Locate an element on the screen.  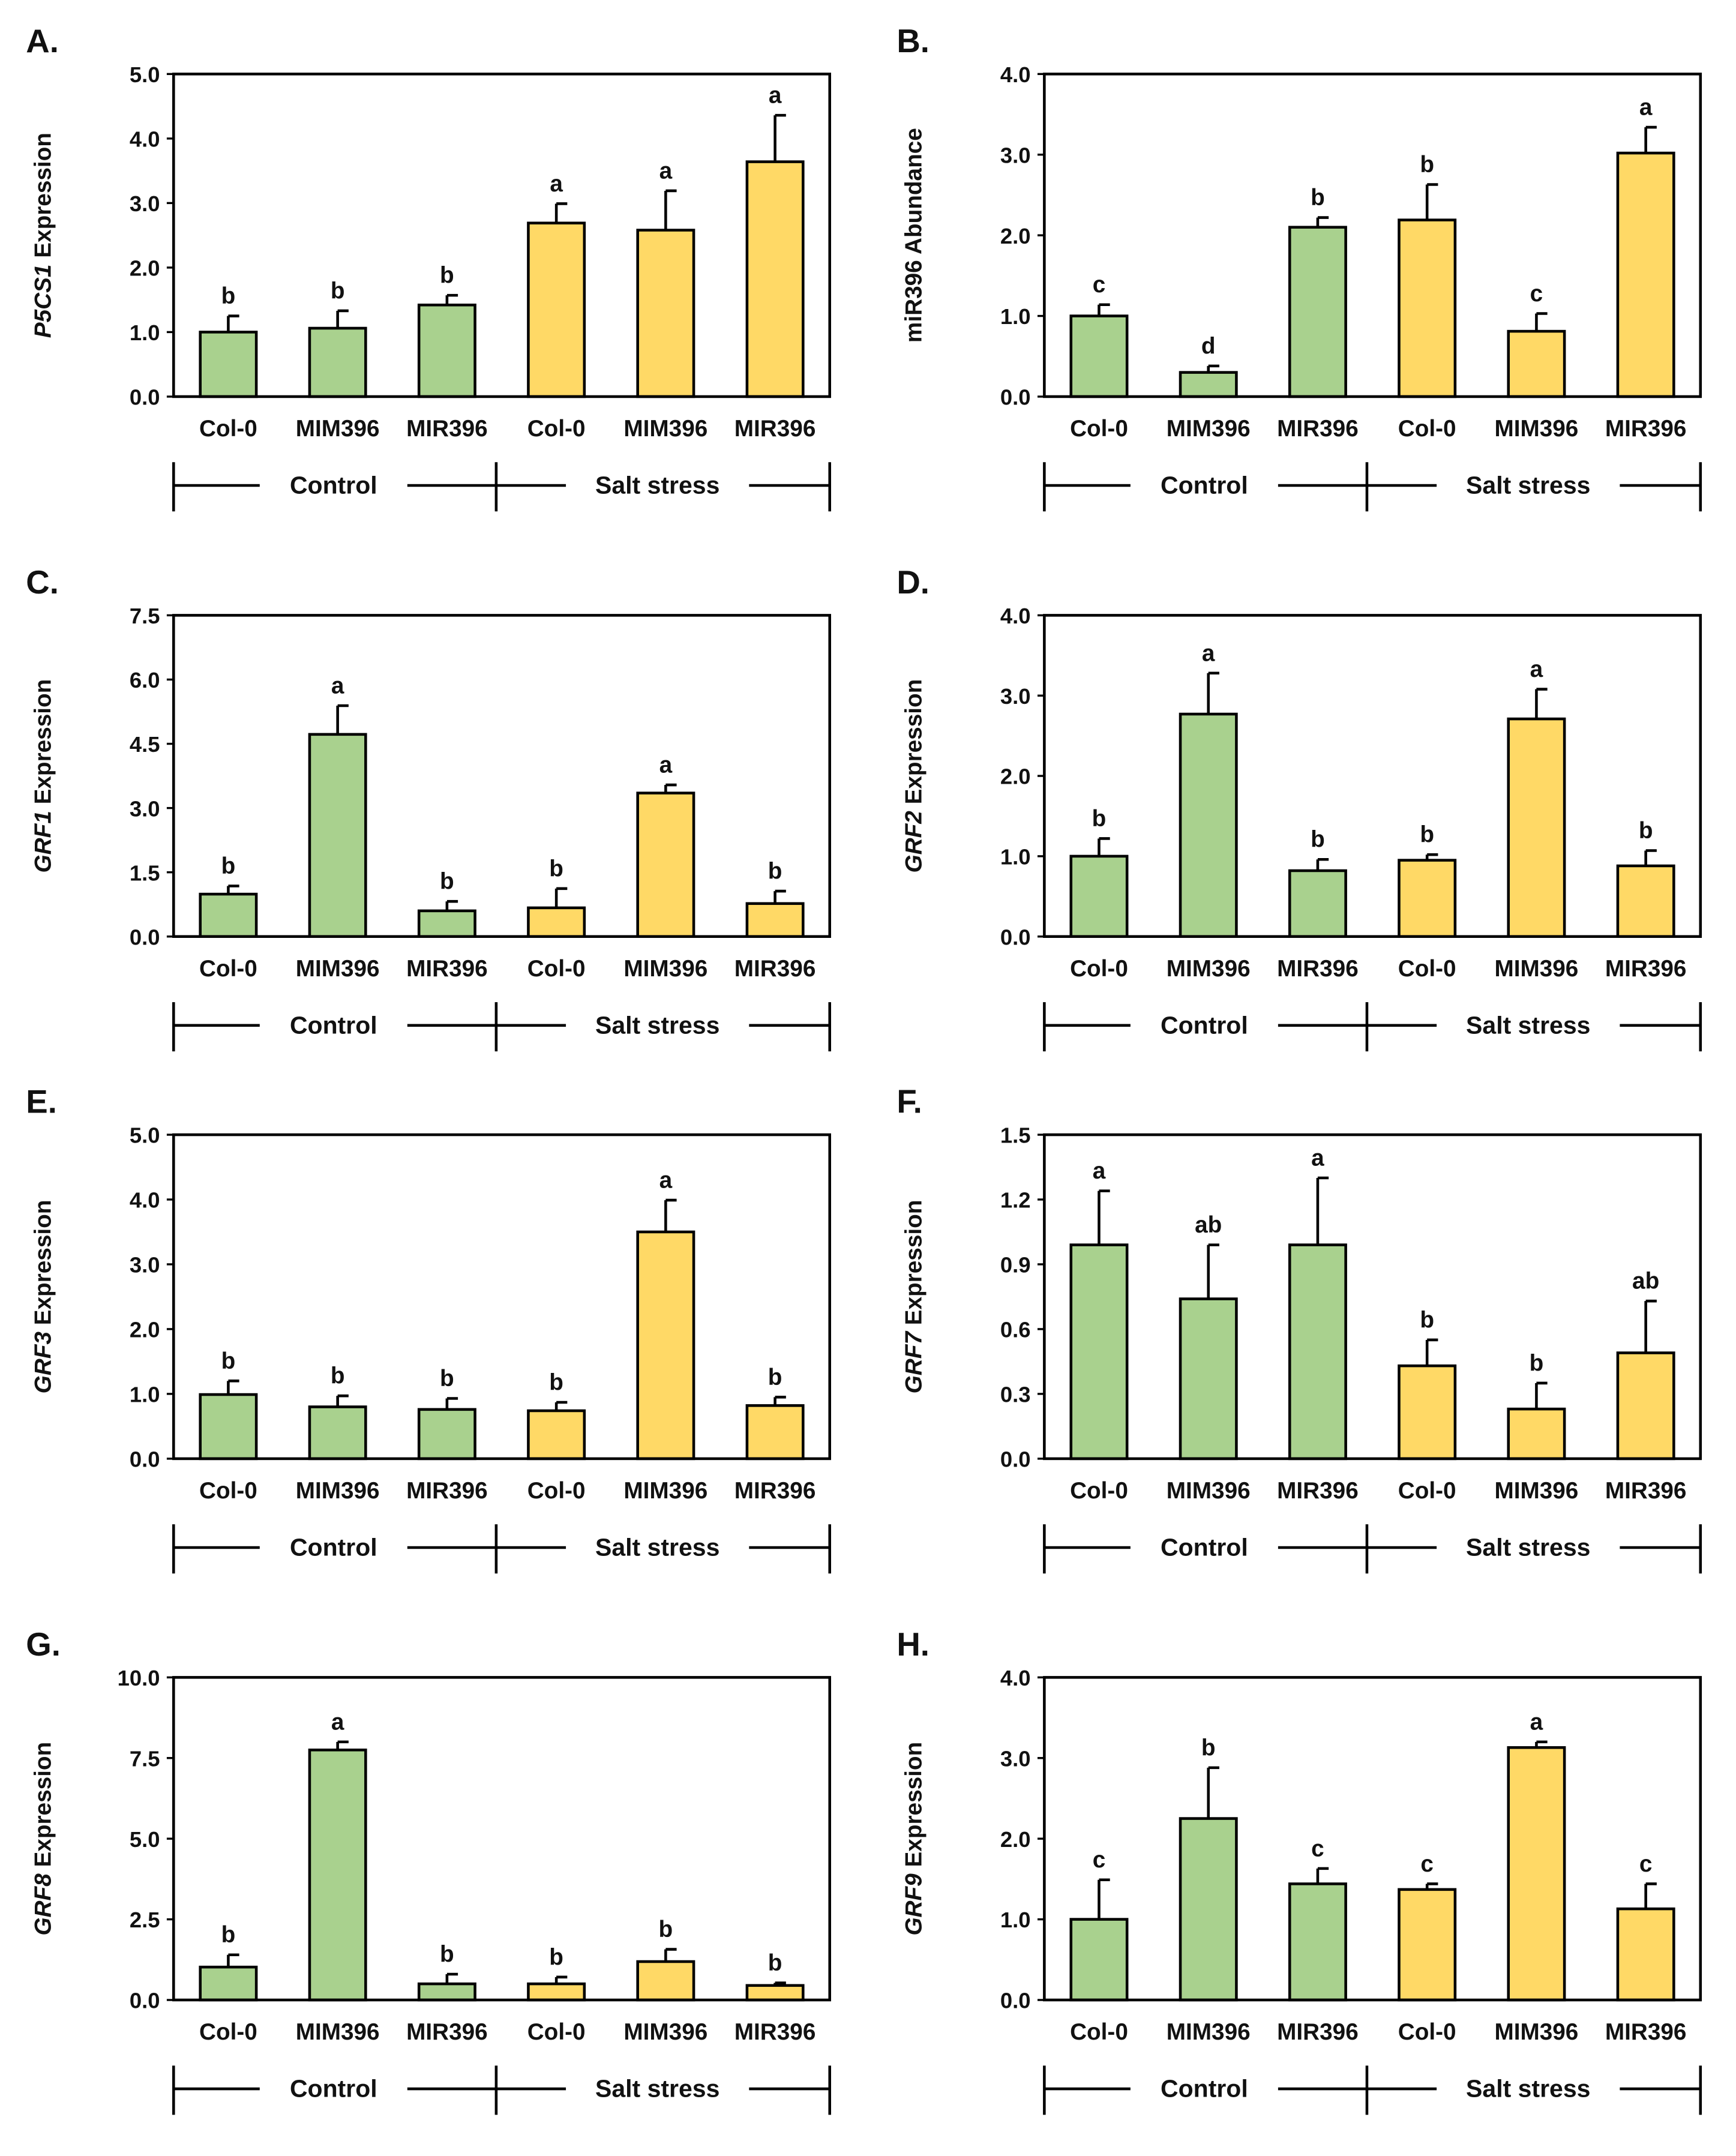
panel-label: A. is located at coordinates (42, 41).